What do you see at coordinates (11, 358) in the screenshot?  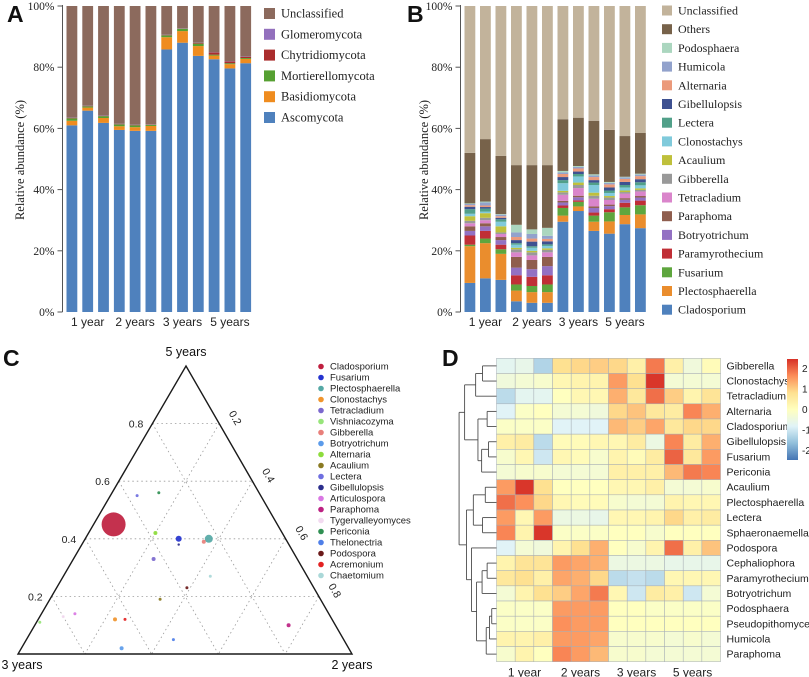 I see `panel-c-label: C` at bounding box center [11, 358].